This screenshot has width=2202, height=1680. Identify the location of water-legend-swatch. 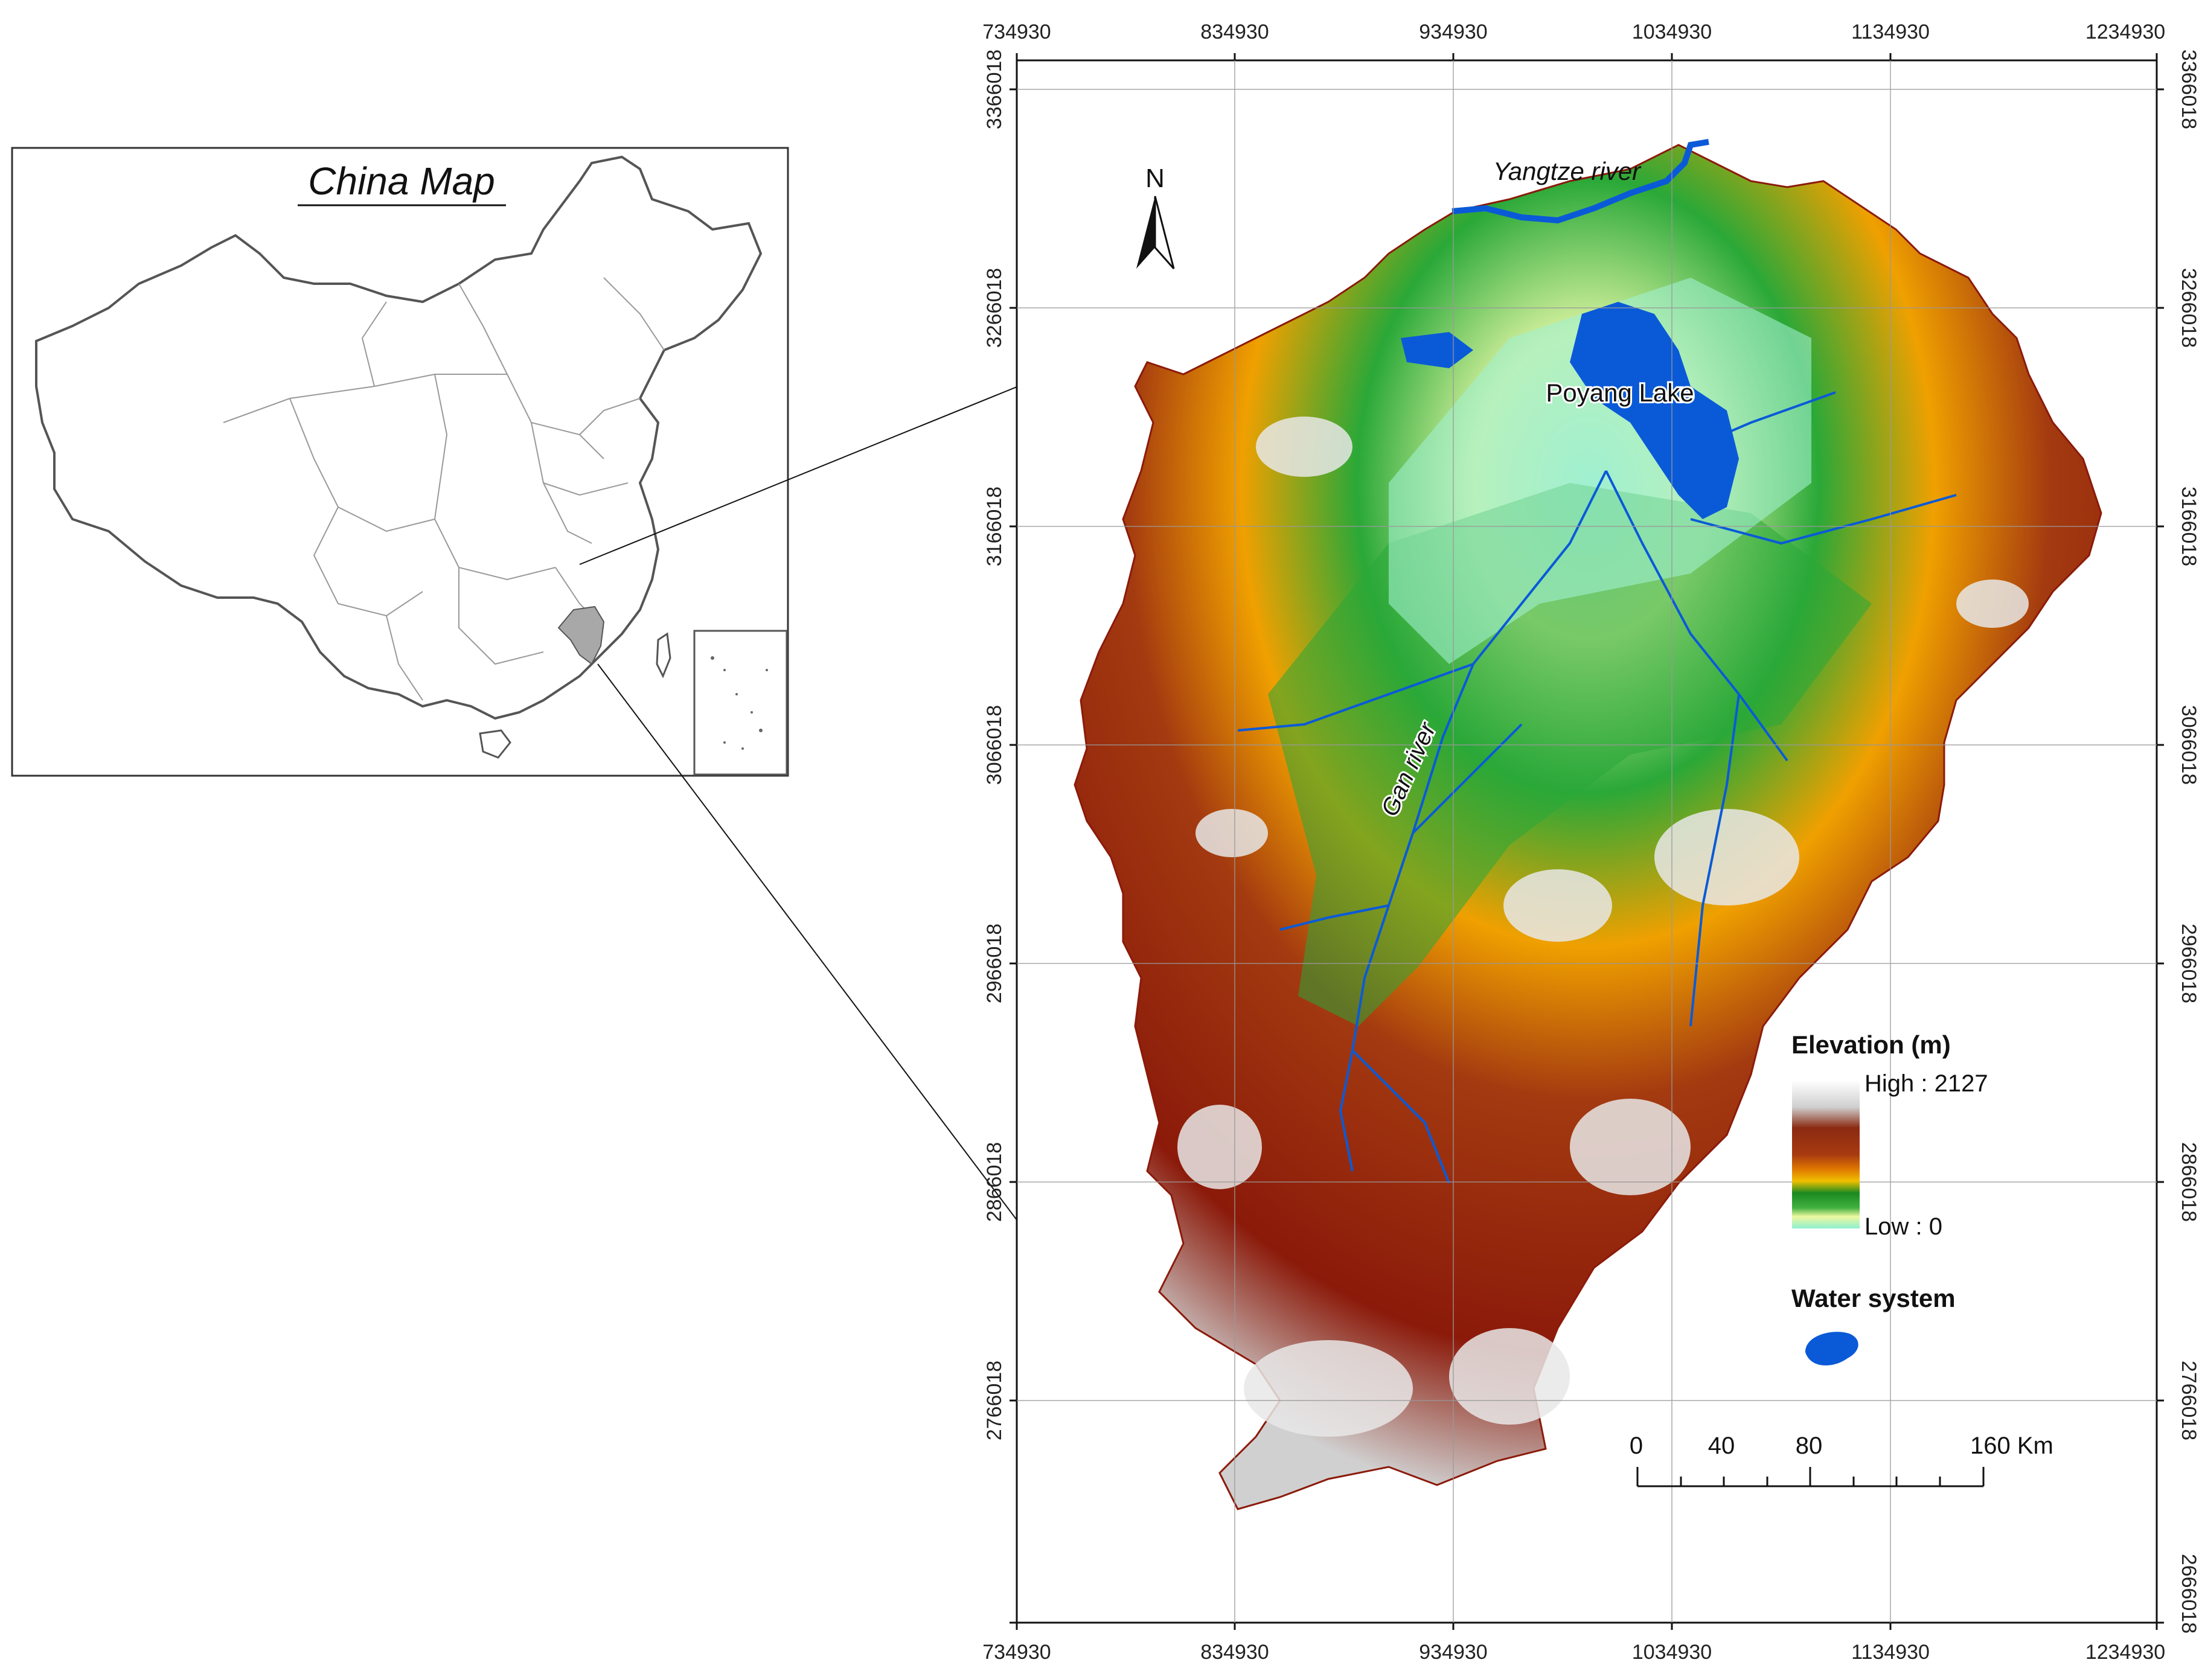
(1831, 1349).